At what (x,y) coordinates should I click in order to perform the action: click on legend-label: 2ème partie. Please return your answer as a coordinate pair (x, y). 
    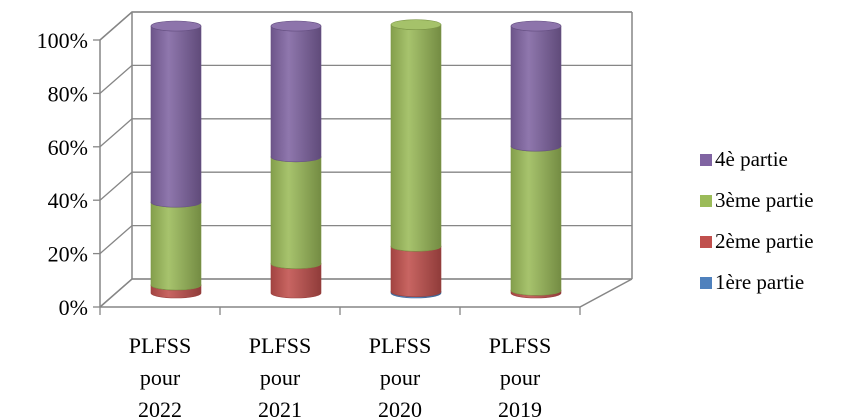
    Looking at the image, I should click on (764, 241).